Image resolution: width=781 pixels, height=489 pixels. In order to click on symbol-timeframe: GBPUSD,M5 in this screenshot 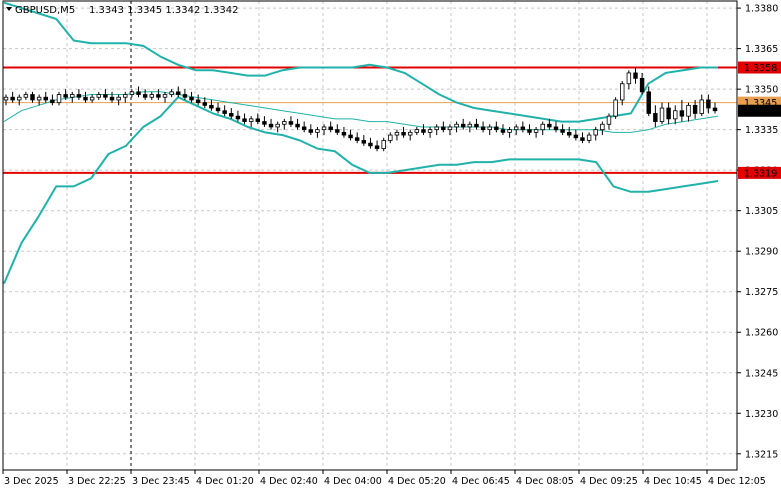, I will do `click(45, 10)`.